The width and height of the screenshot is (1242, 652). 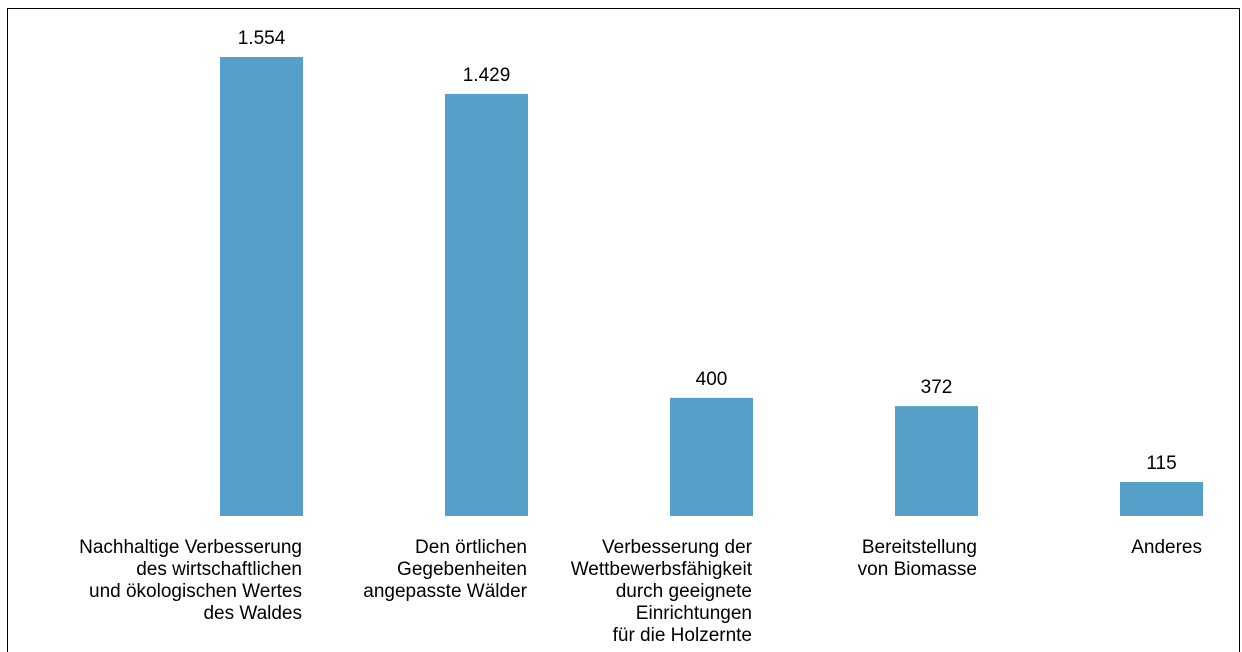 What do you see at coordinates (917, 569) in the screenshot?
I see `x-tick-label: von Biomasse` at bounding box center [917, 569].